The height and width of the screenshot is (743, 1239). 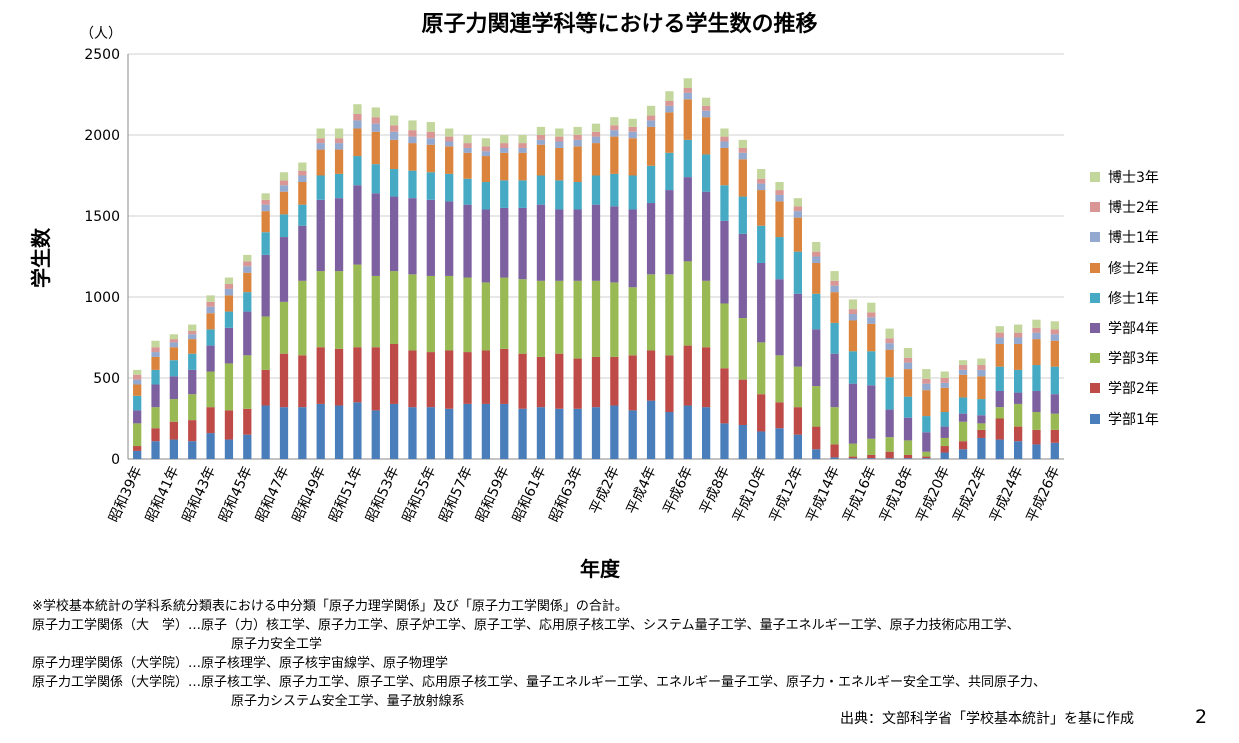 What do you see at coordinates (566, 494) in the screenshot?
I see `x-tick-label: 昭和63年` at bounding box center [566, 494].